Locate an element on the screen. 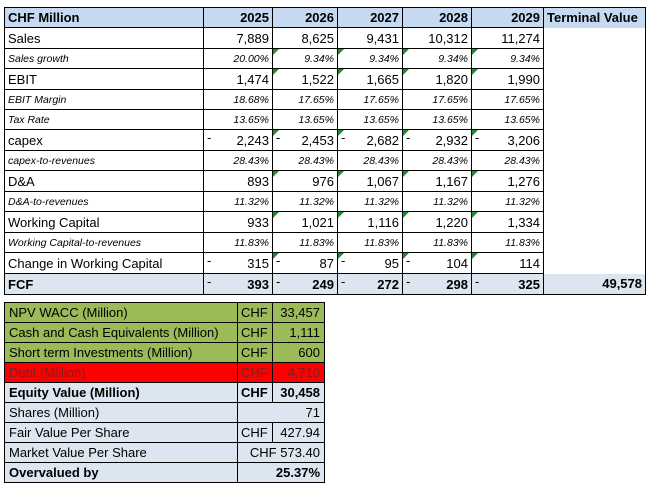 This screenshot has width=649, height=483. year-header: 2027 is located at coordinates (370, 17).